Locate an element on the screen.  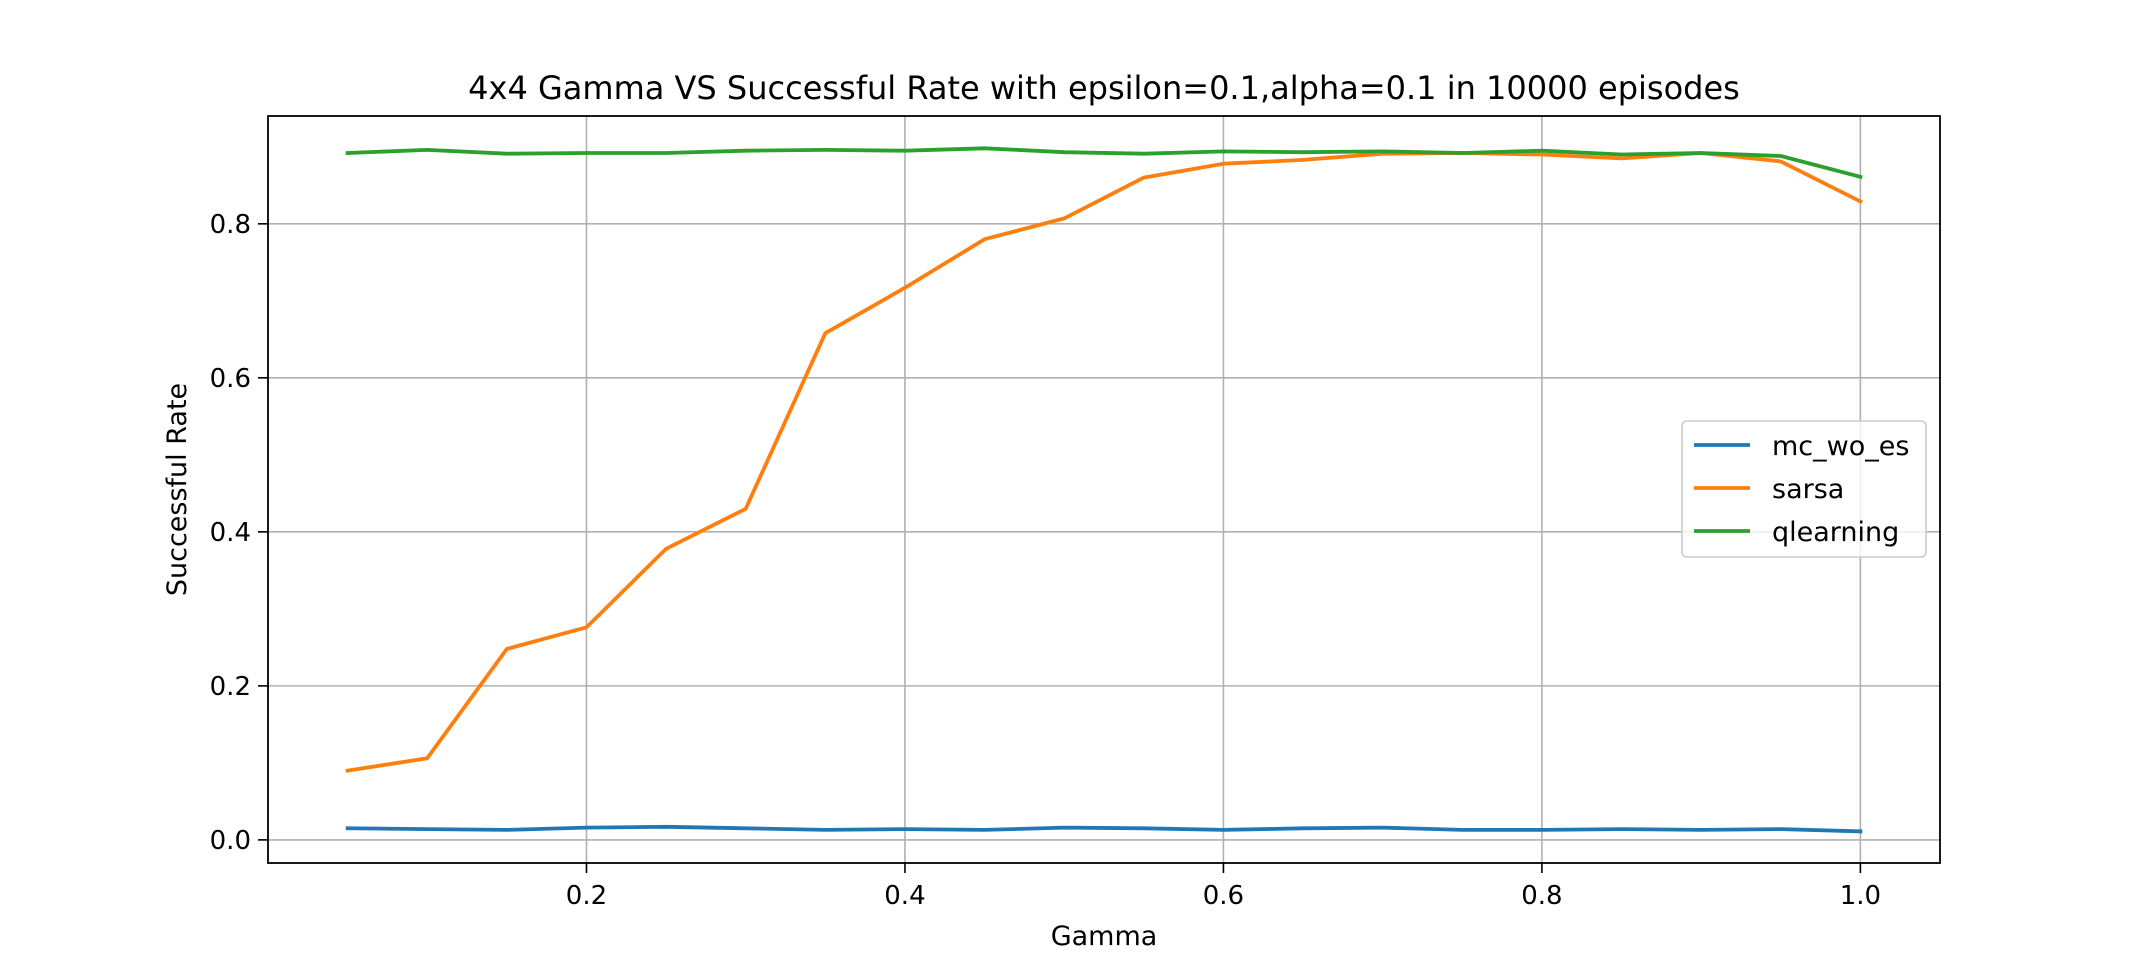
y-tick-label: 0.6 is located at coordinates (230, 379).